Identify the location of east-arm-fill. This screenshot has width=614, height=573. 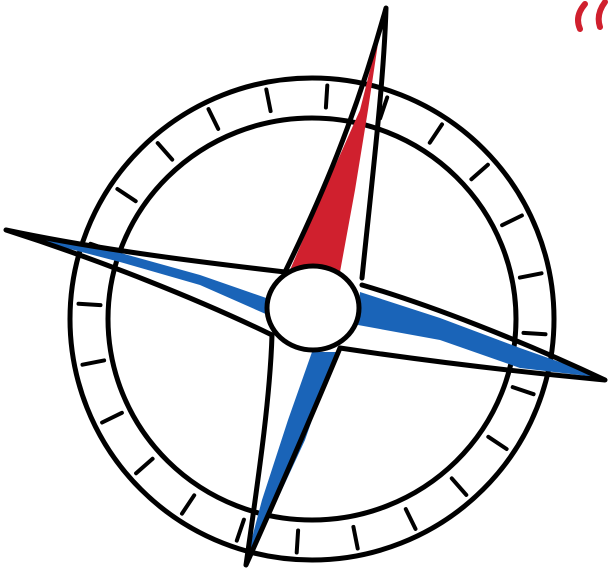
(481, 335).